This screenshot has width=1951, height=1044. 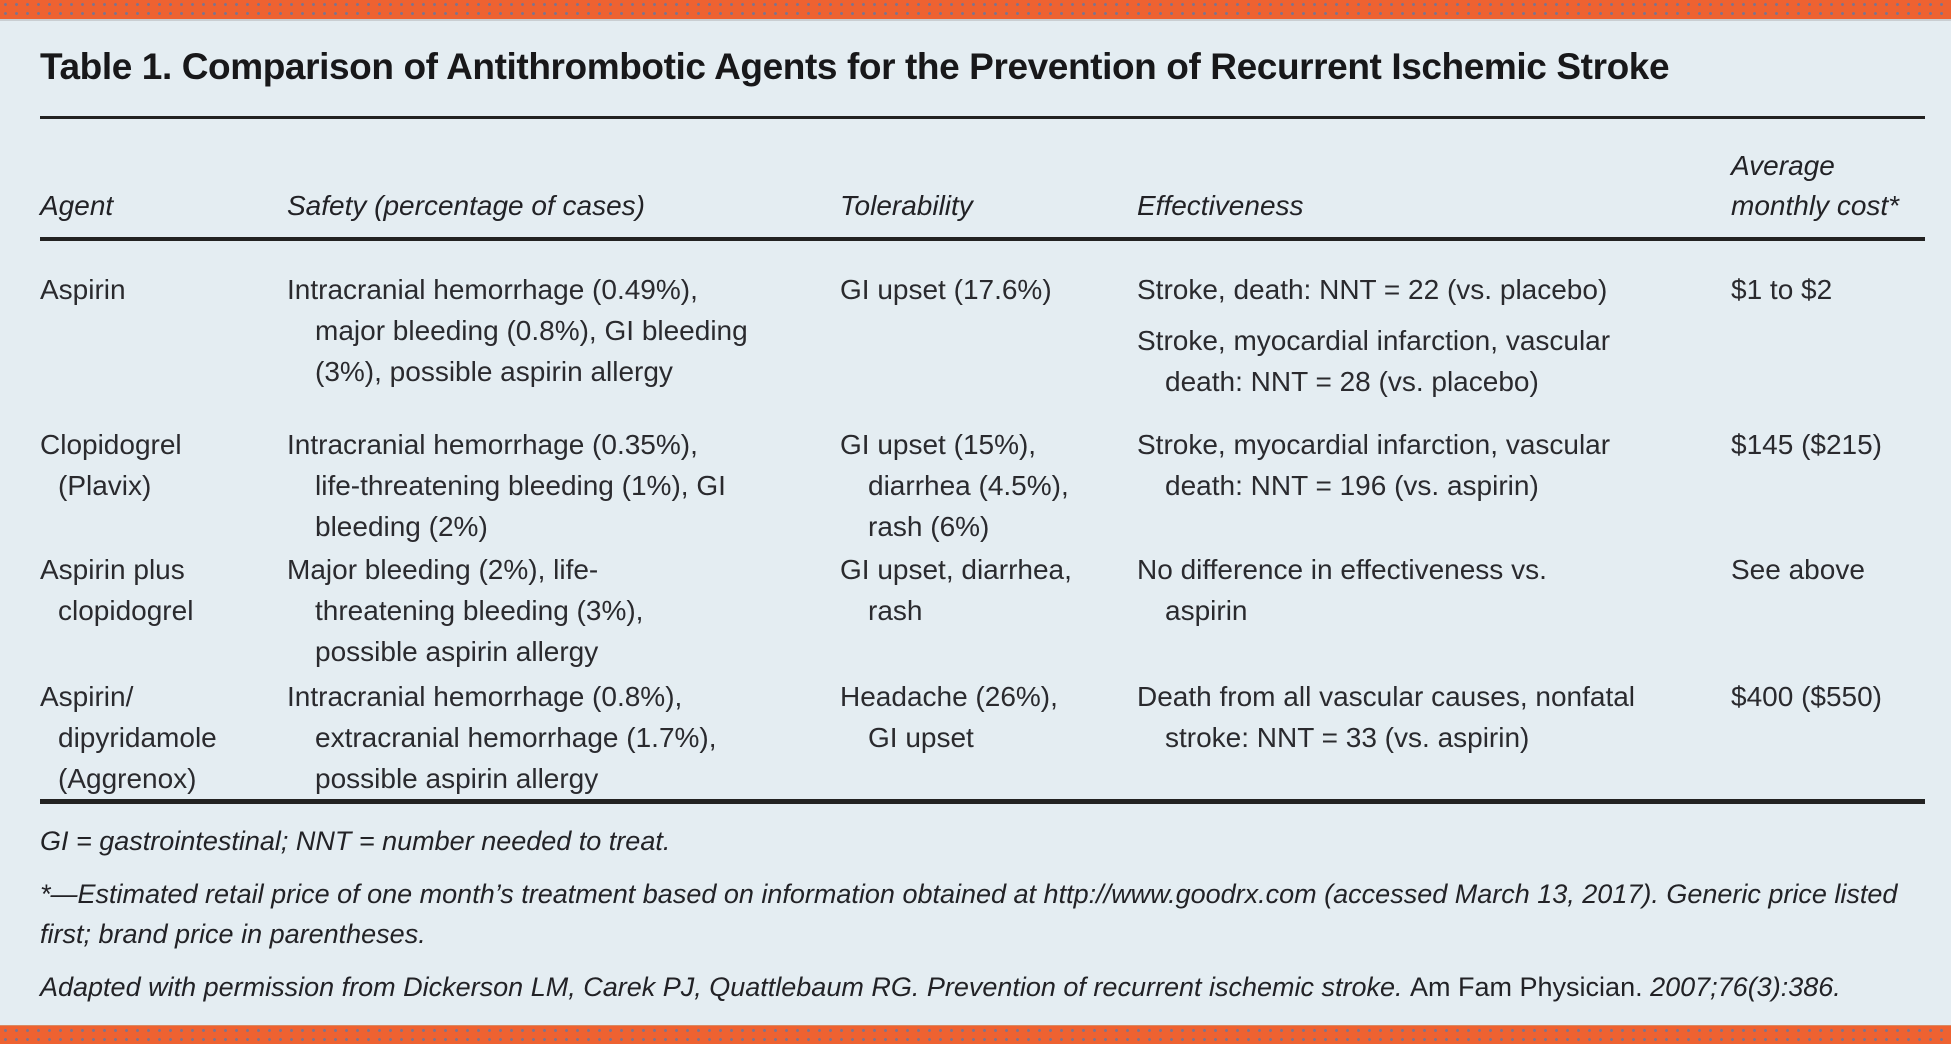 I want to click on cell-line: aspirin, so click(x=1206, y=610).